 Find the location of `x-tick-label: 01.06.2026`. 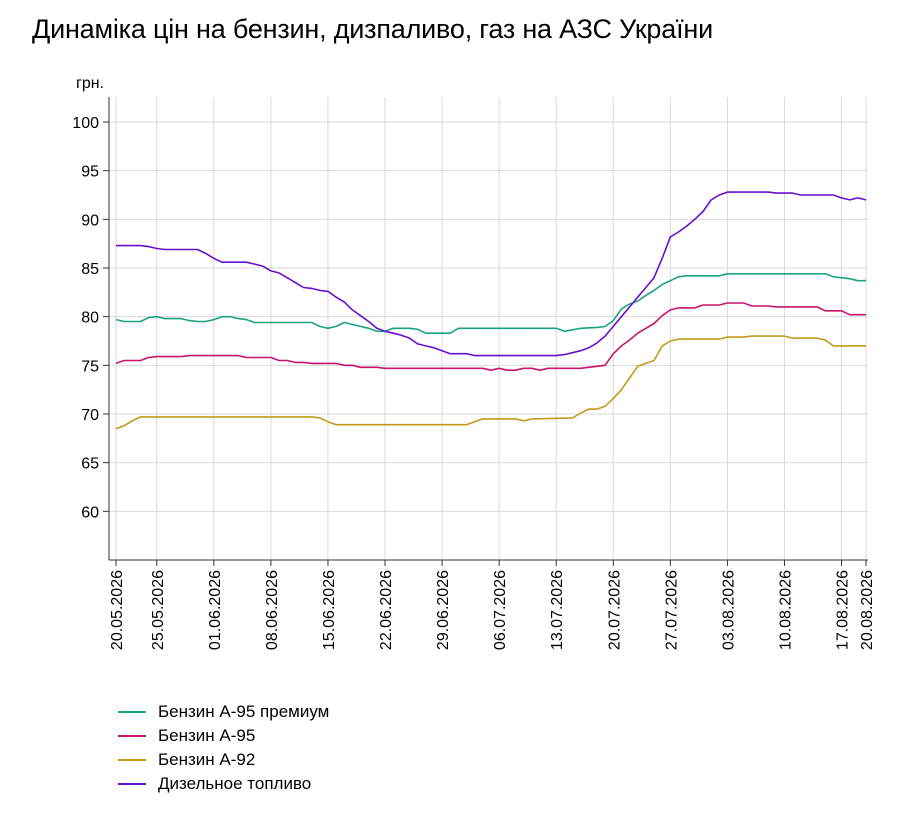

x-tick-label: 01.06.2026 is located at coordinates (215, 610).